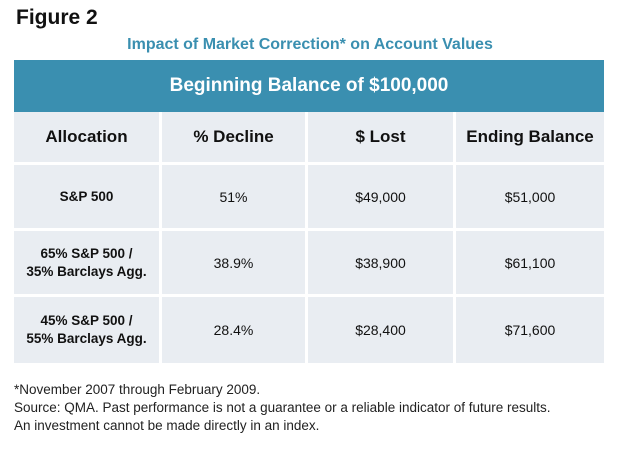 This screenshot has height=451, width=620. I want to click on decline-cell: 28.4%, so click(235, 330).